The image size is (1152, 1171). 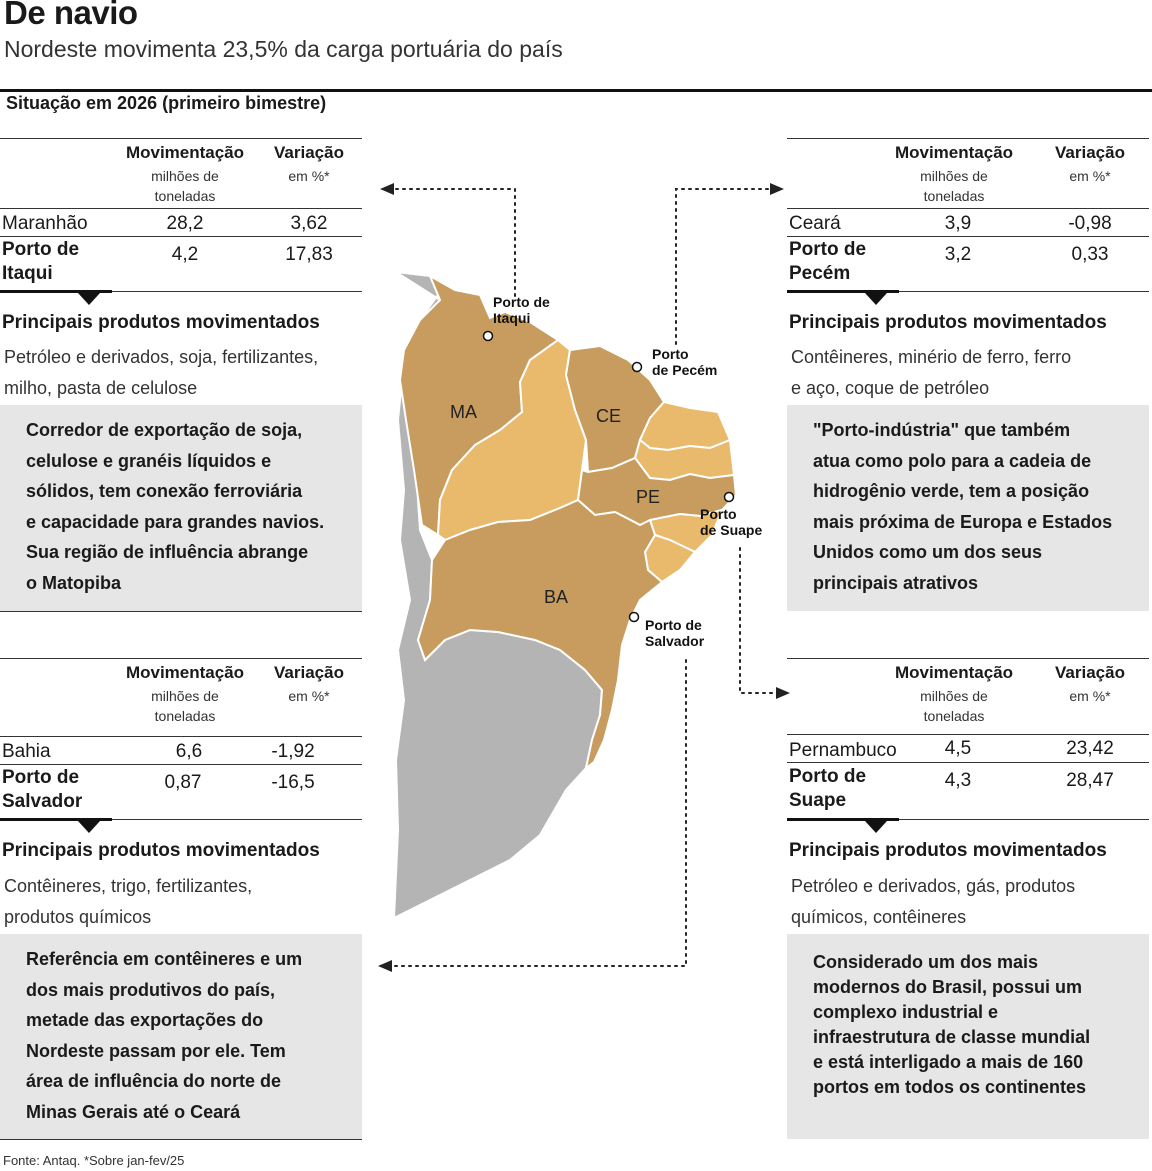 I want to click on state-movimentacao: 6,6, so click(x=189, y=751).